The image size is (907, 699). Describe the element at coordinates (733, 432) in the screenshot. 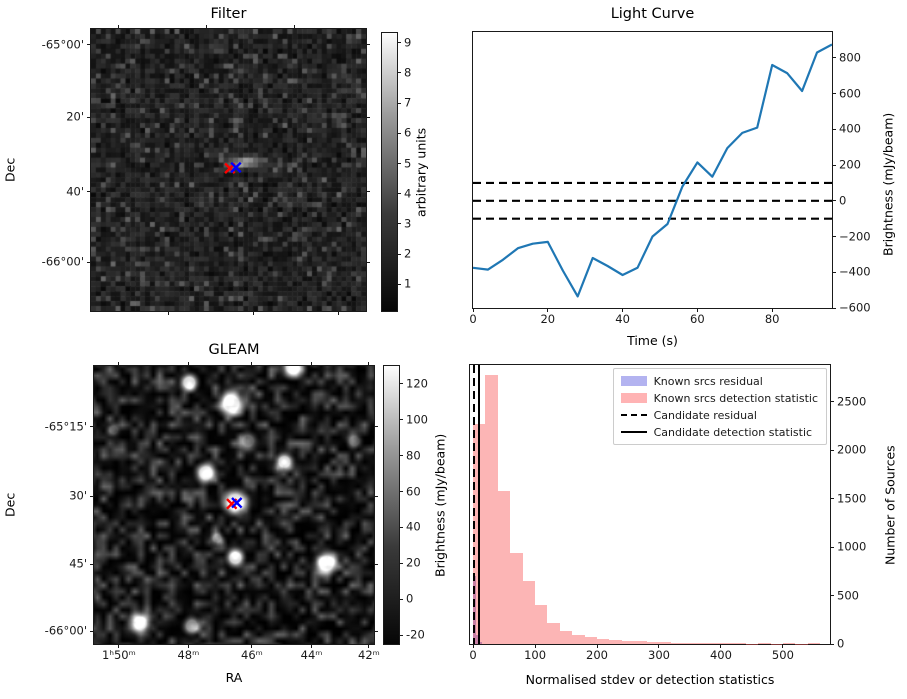

I see `legend-label: Candidate detection statistic` at that location.